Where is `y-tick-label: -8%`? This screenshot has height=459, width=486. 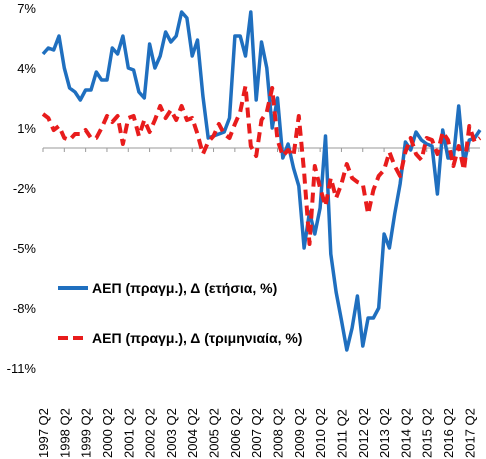
y-tick-label: -8% is located at coordinates (25, 308).